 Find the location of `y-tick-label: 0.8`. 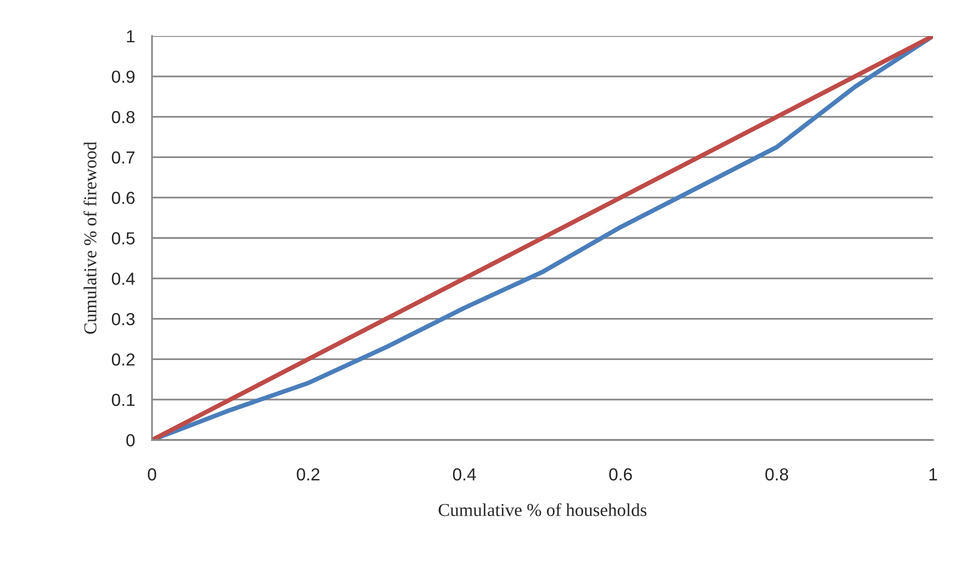

y-tick-label: 0.8 is located at coordinates (123, 117).